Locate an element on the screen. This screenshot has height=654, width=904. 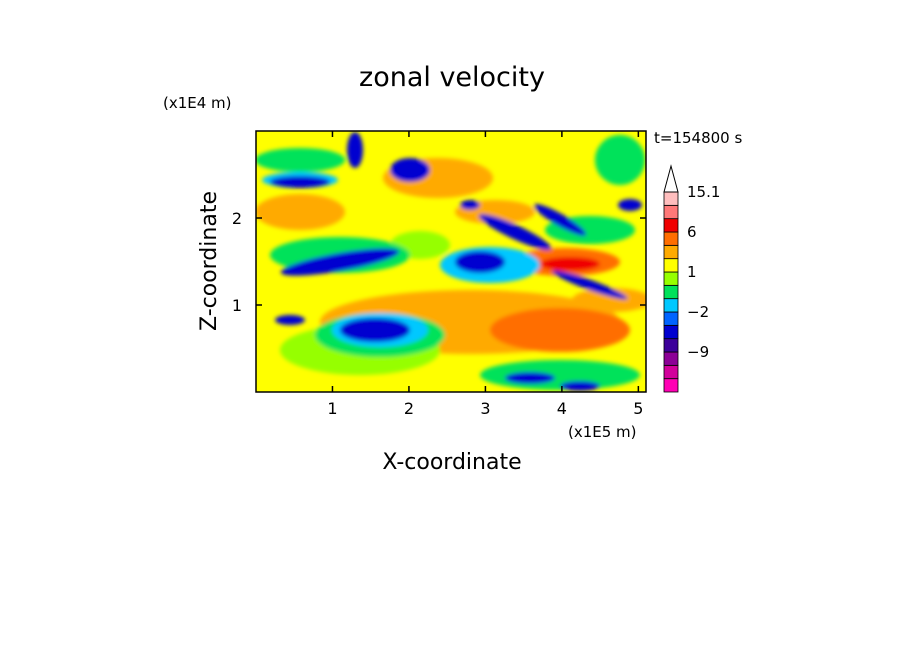
x-tick-label: 4 is located at coordinates (562, 408).